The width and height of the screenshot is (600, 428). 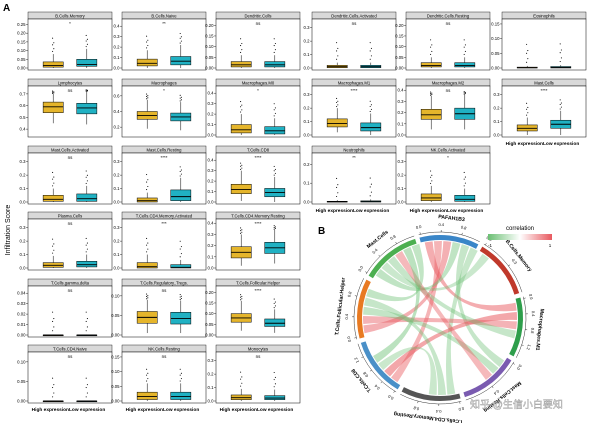 What do you see at coordinates (354, 82) in the screenshot?
I see `facet-title: Macrophages.M1` at bounding box center [354, 82].